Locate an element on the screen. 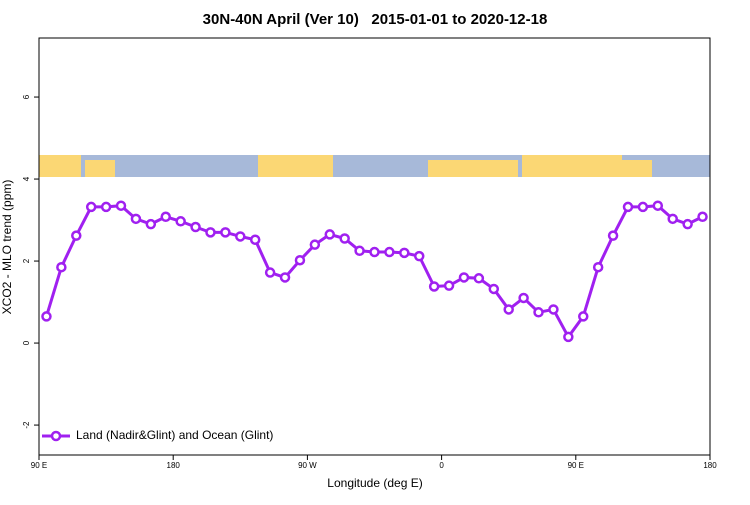 The image size is (750, 505). y-axis-label: XCO2 - MLO trend (ppm) is located at coordinates (7, 247).